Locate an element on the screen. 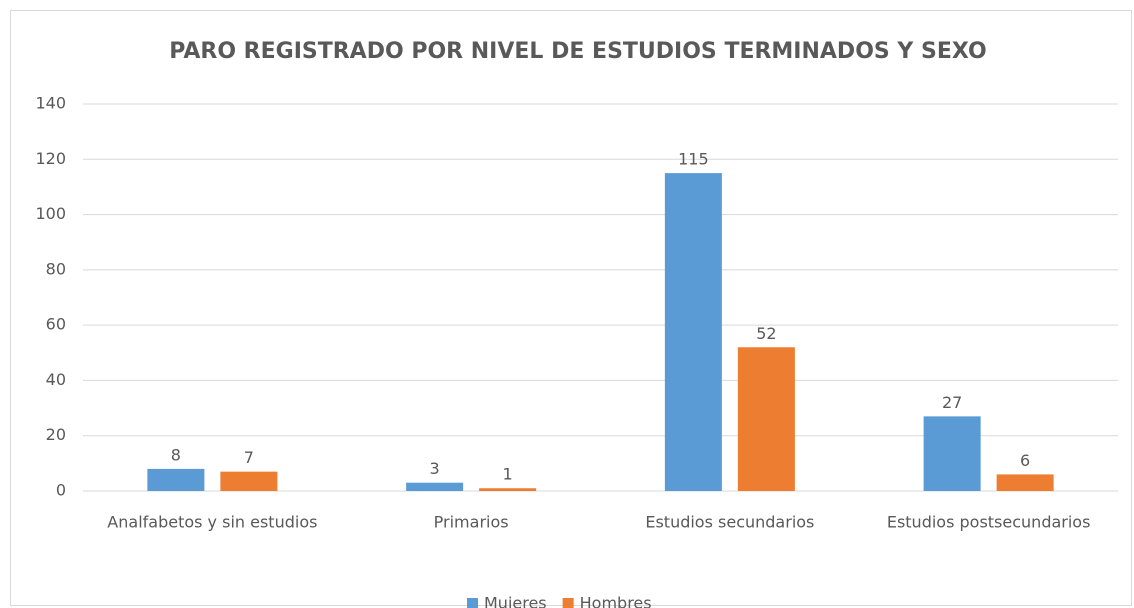 The image size is (1134, 608). data-label: 3 is located at coordinates (435, 468).